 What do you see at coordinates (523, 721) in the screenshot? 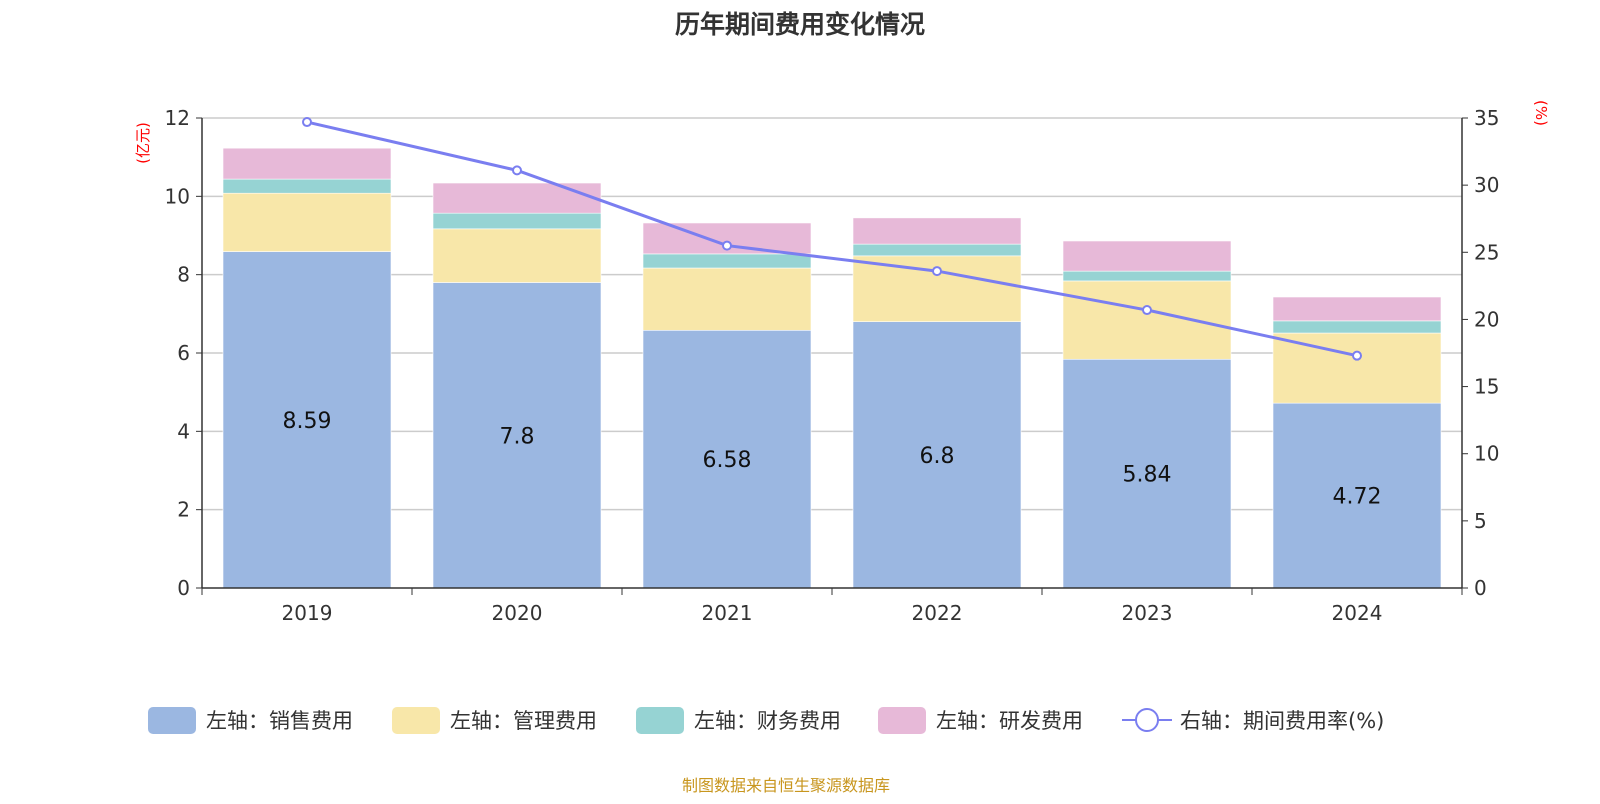
I see `legend-label: 左轴：管理费用` at bounding box center [523, 721].